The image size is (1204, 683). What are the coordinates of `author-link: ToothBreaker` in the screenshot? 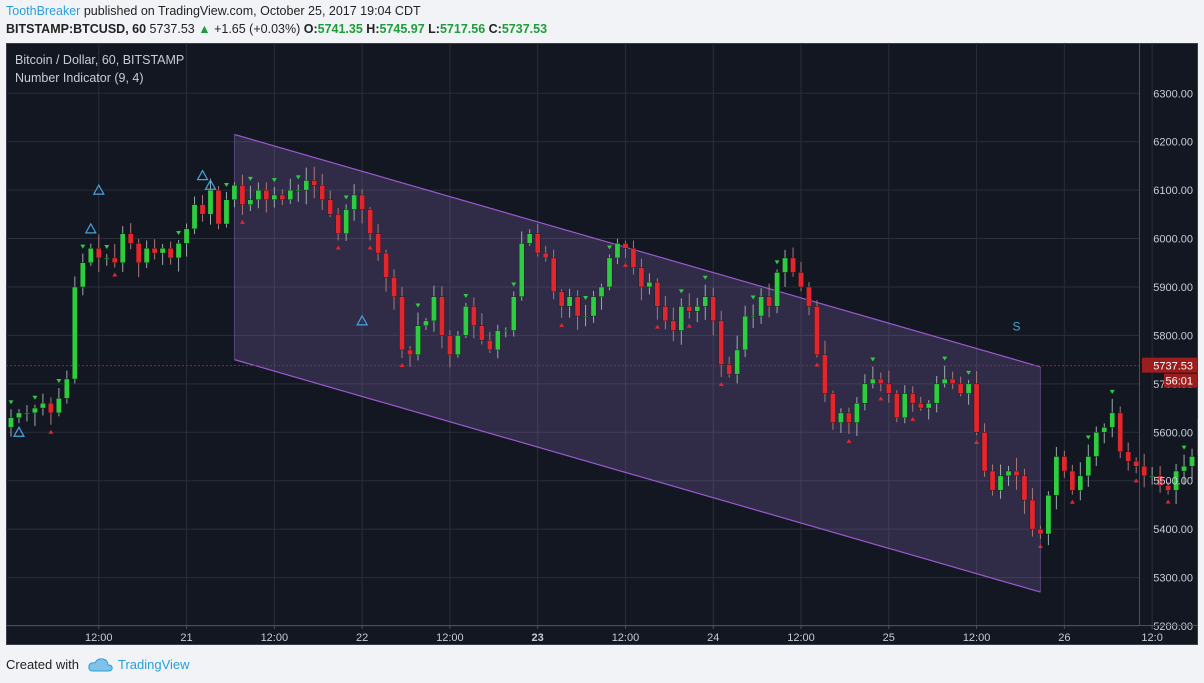 It's located at (43, 11).